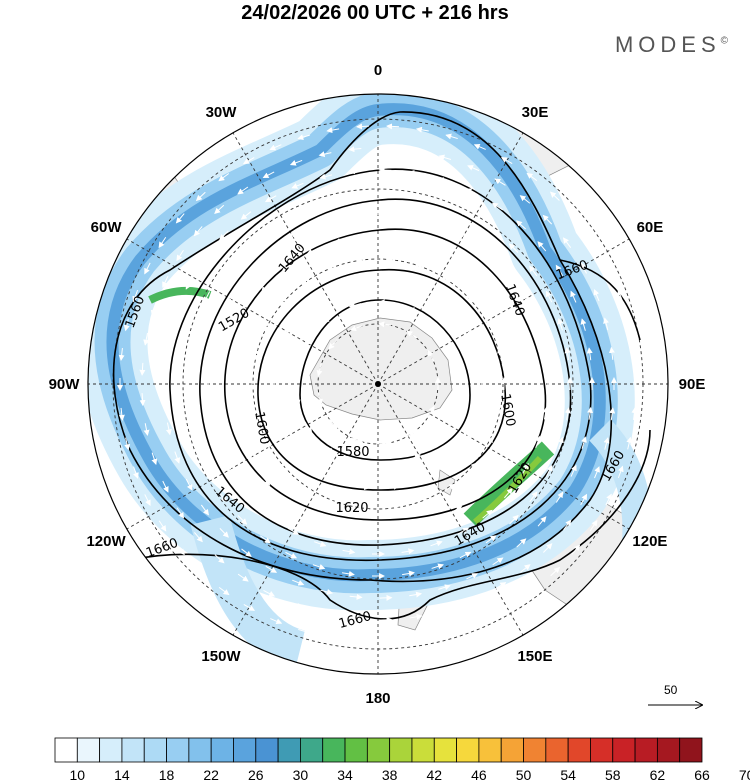  Describe the element at coordinates (667, 44) in the screenshot. I see `brand-text: MODES` at that location.